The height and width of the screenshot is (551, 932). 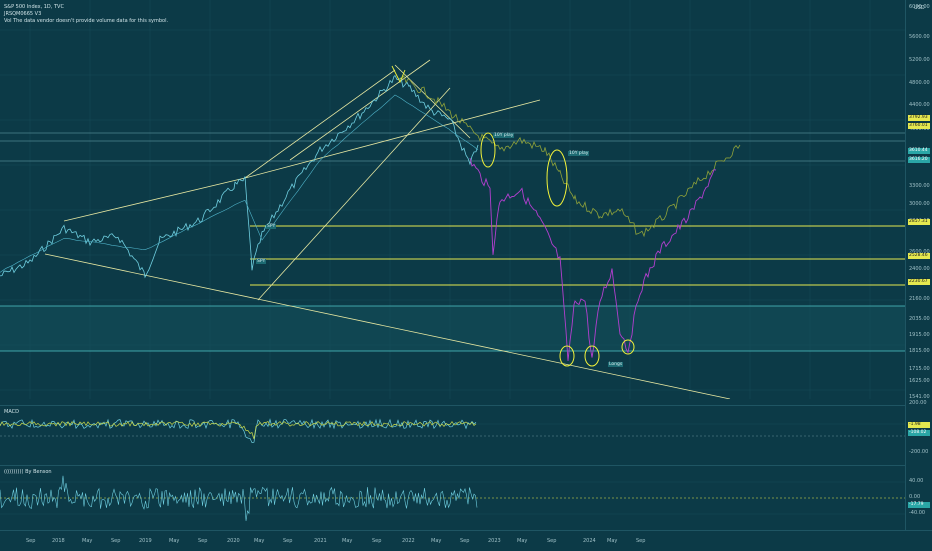 I want to click on price-tick-label: 1541.00, so click(x=919, y=397).